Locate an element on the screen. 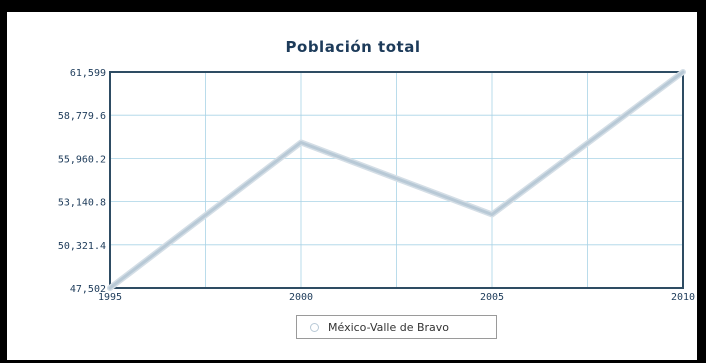 Image resolution: width=706 pixels, height=363 pixels. x-tick-label: 2000 is located at coordinates (301, 297).